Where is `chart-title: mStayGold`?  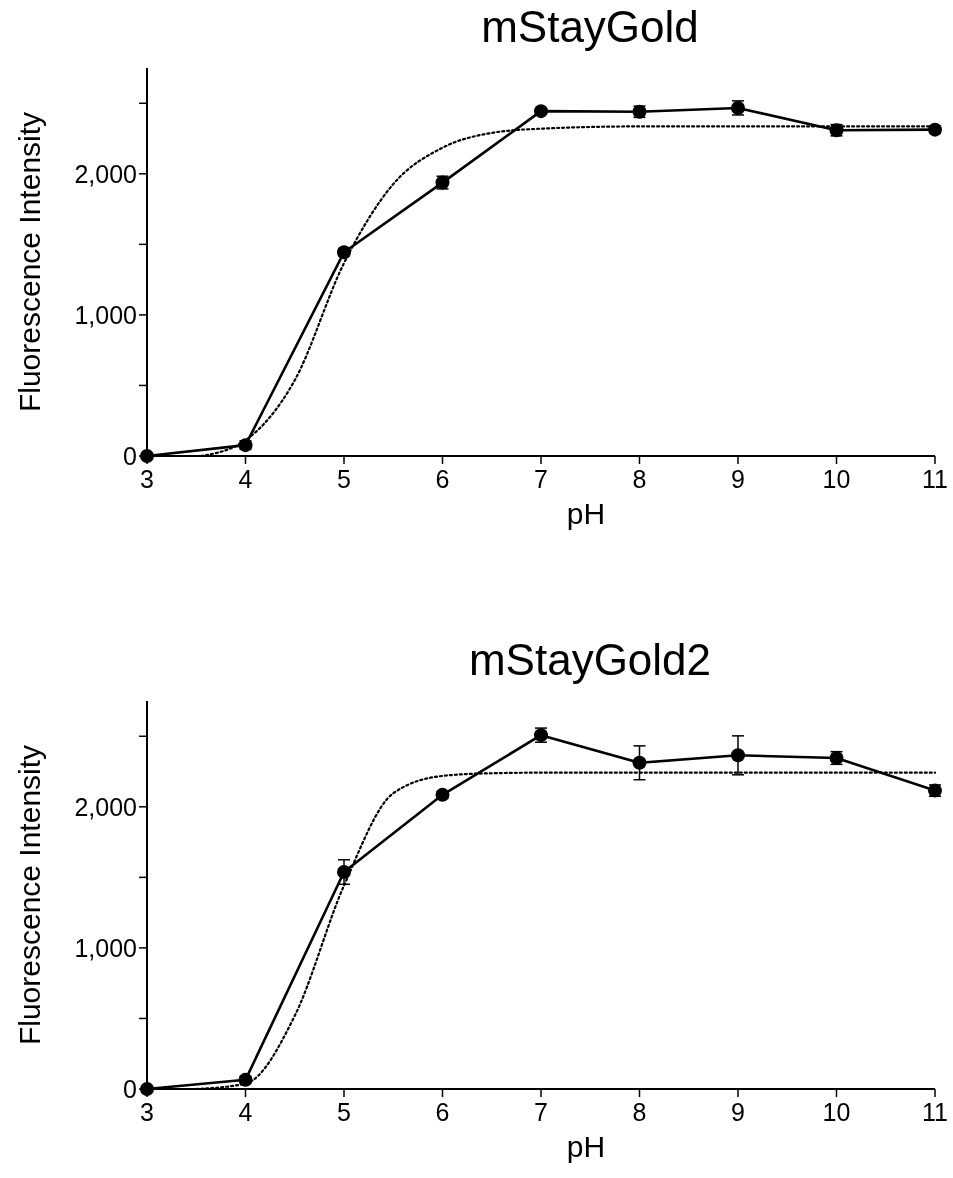 chart-title: mStayGold is located at coordinates (590, 26).